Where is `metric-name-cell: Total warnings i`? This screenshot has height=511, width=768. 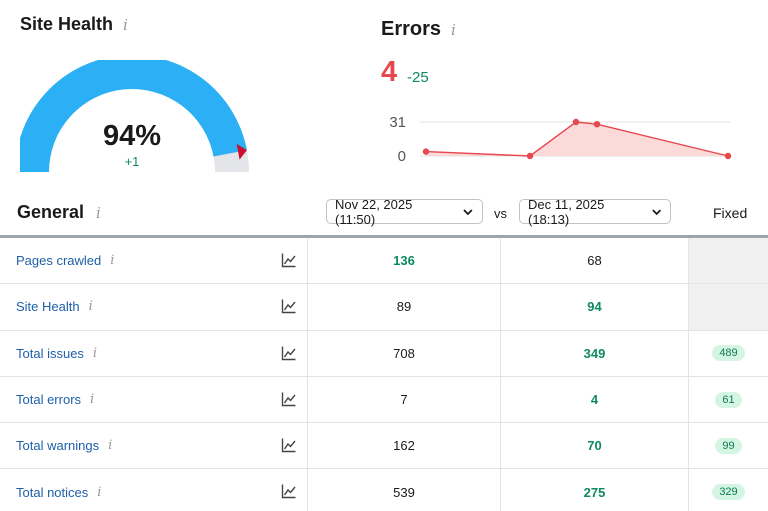 metric-name-cell: Total warnings i is located at coordinates (154, 446).